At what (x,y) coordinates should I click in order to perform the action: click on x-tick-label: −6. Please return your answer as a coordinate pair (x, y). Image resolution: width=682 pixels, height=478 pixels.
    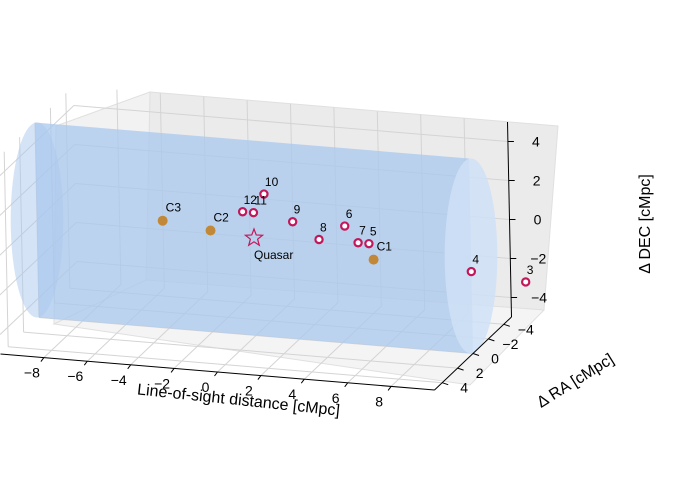
    Looking at the image, I should click on (75, 376).